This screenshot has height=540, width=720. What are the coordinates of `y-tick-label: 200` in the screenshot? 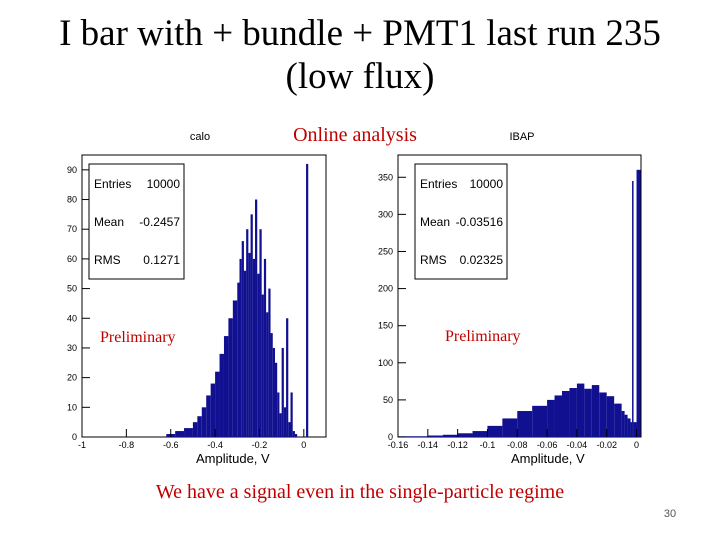 It's located at (385, 289).